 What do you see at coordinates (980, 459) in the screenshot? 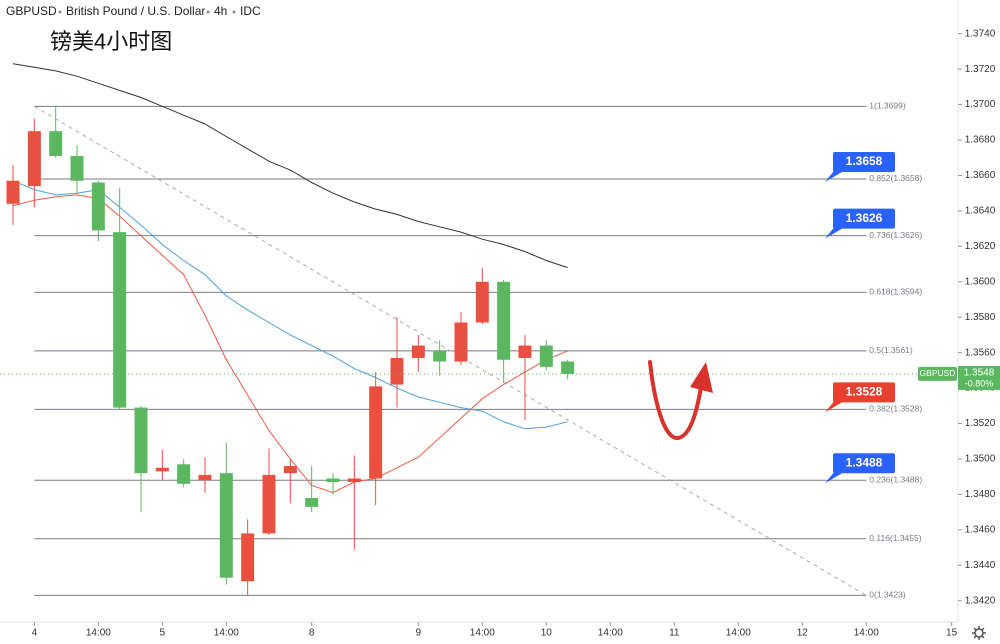
I see `y-tick-label: 1.3500` at bounding box center [980, 459].